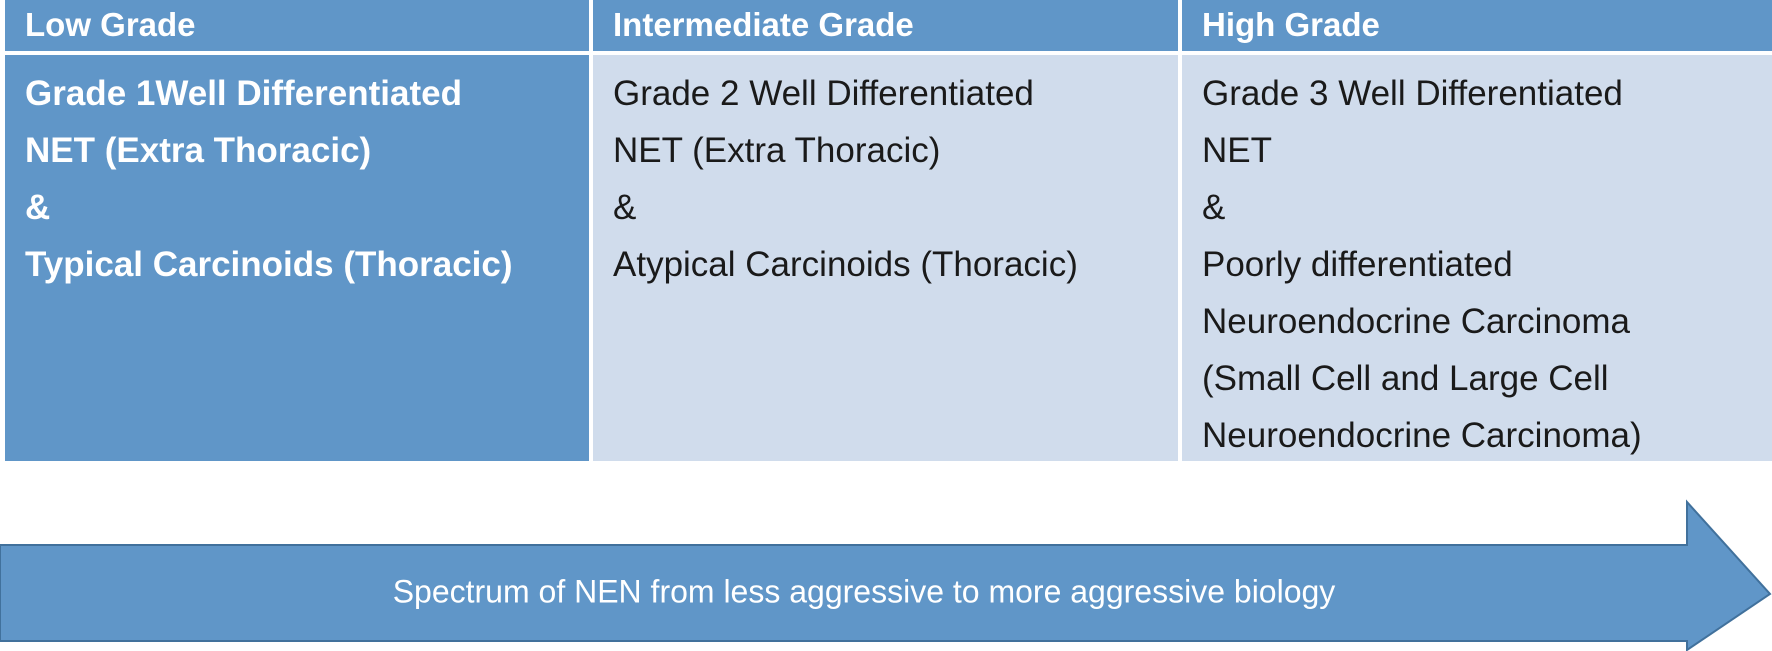  What do you see at coordinates (1357, 264) in the screenshot?
I see `cell-text: Poorly differentiated` at bounding box center [1357, 264].